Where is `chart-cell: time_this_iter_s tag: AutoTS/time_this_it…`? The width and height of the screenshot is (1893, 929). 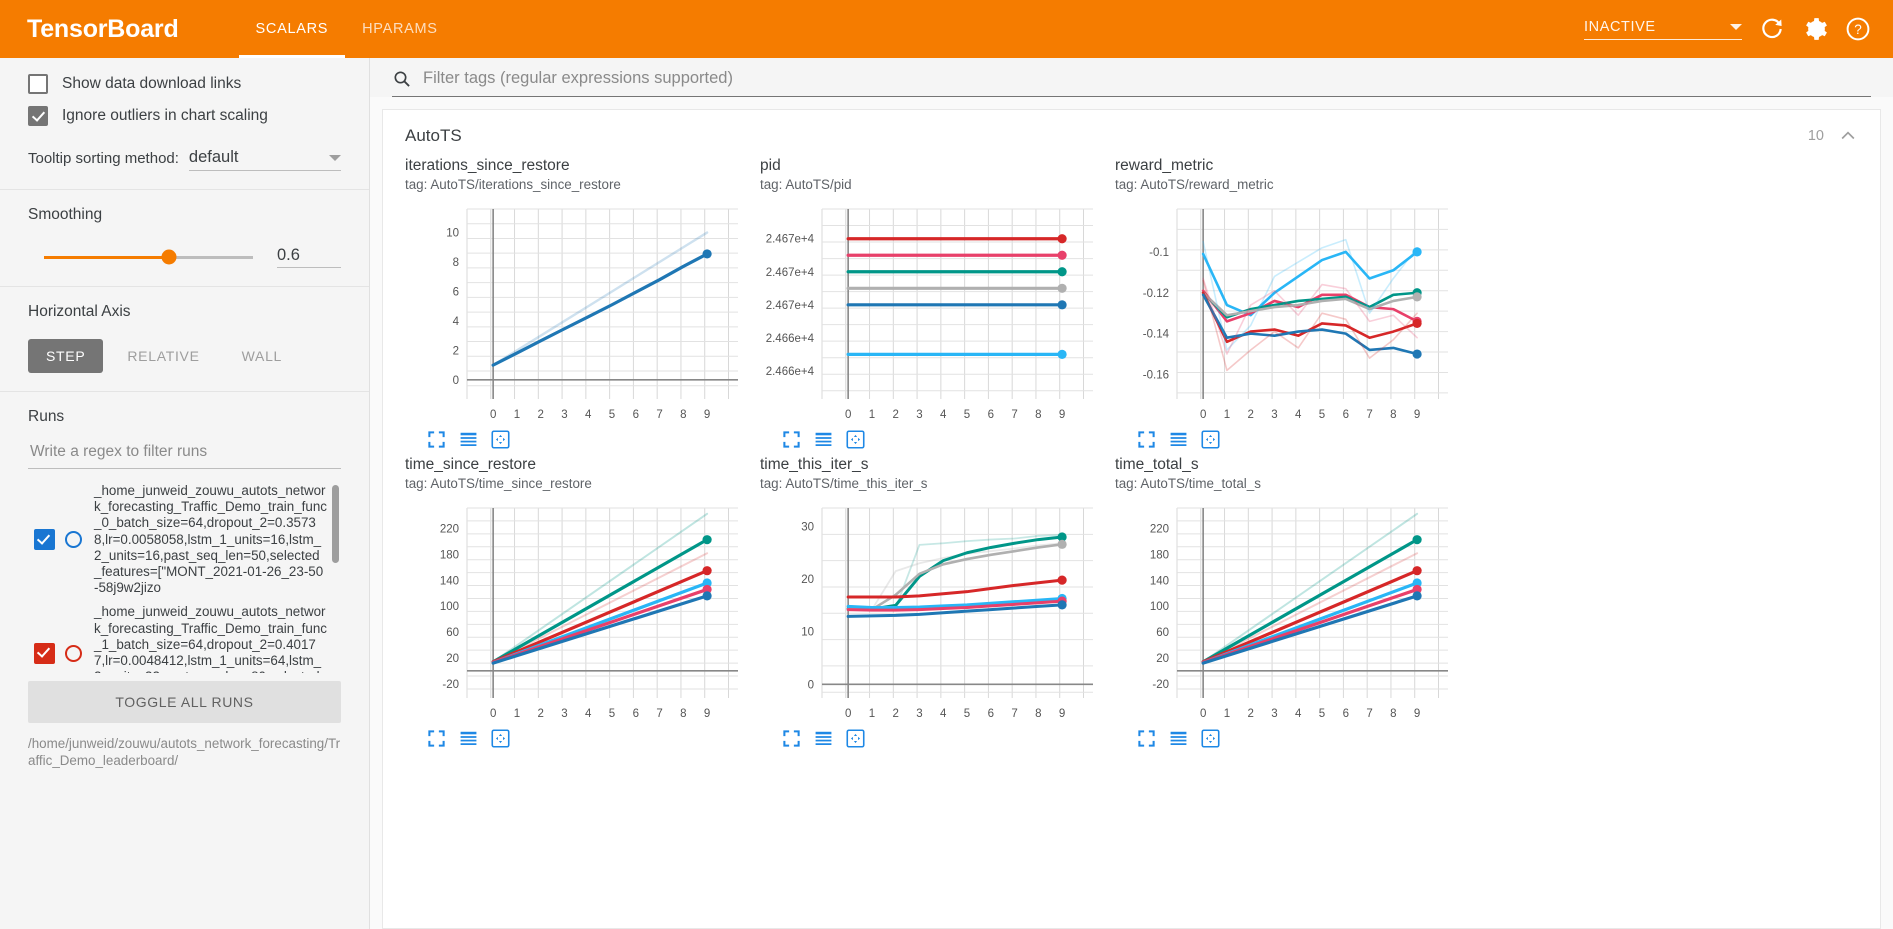 chart-cell: time_this_iter_s tag: AutoTS/time_this_it… is located at coordinates (932, 604).